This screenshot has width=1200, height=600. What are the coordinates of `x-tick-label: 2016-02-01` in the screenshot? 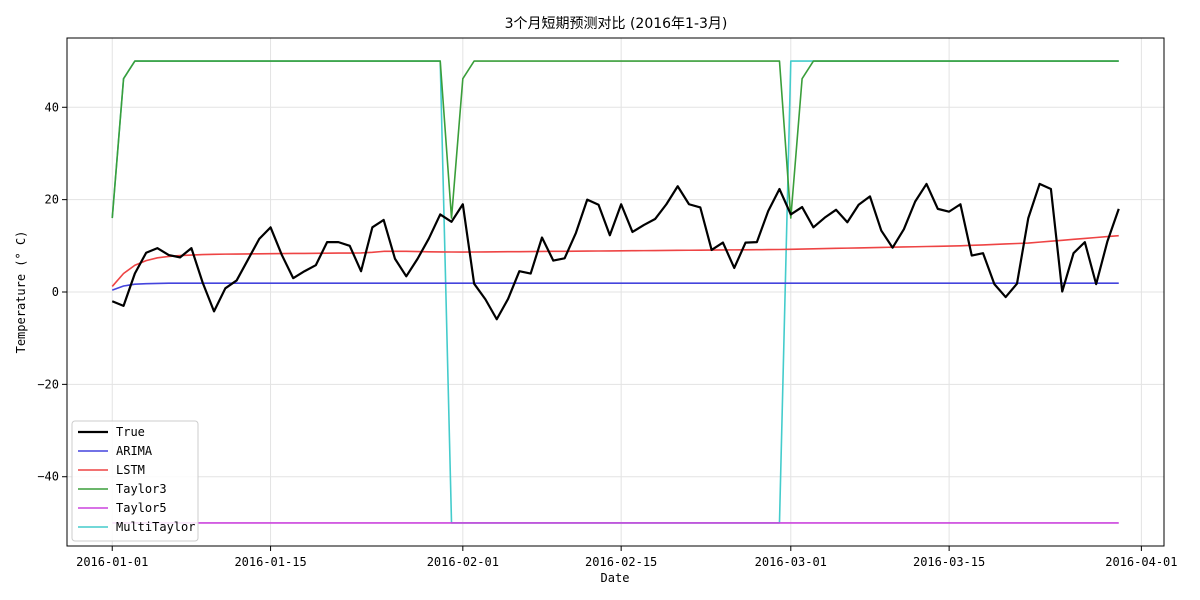 It's located at (463, 562).